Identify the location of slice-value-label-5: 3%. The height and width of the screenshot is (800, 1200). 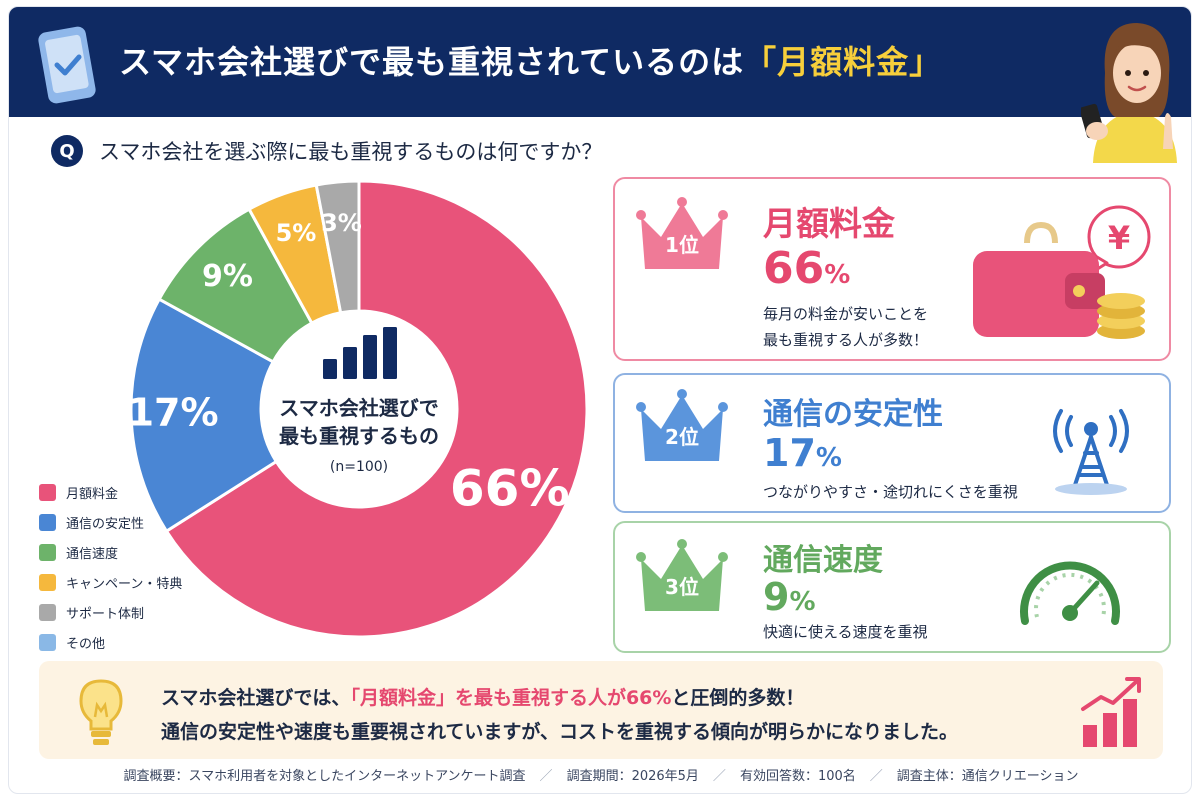
(341, 223).